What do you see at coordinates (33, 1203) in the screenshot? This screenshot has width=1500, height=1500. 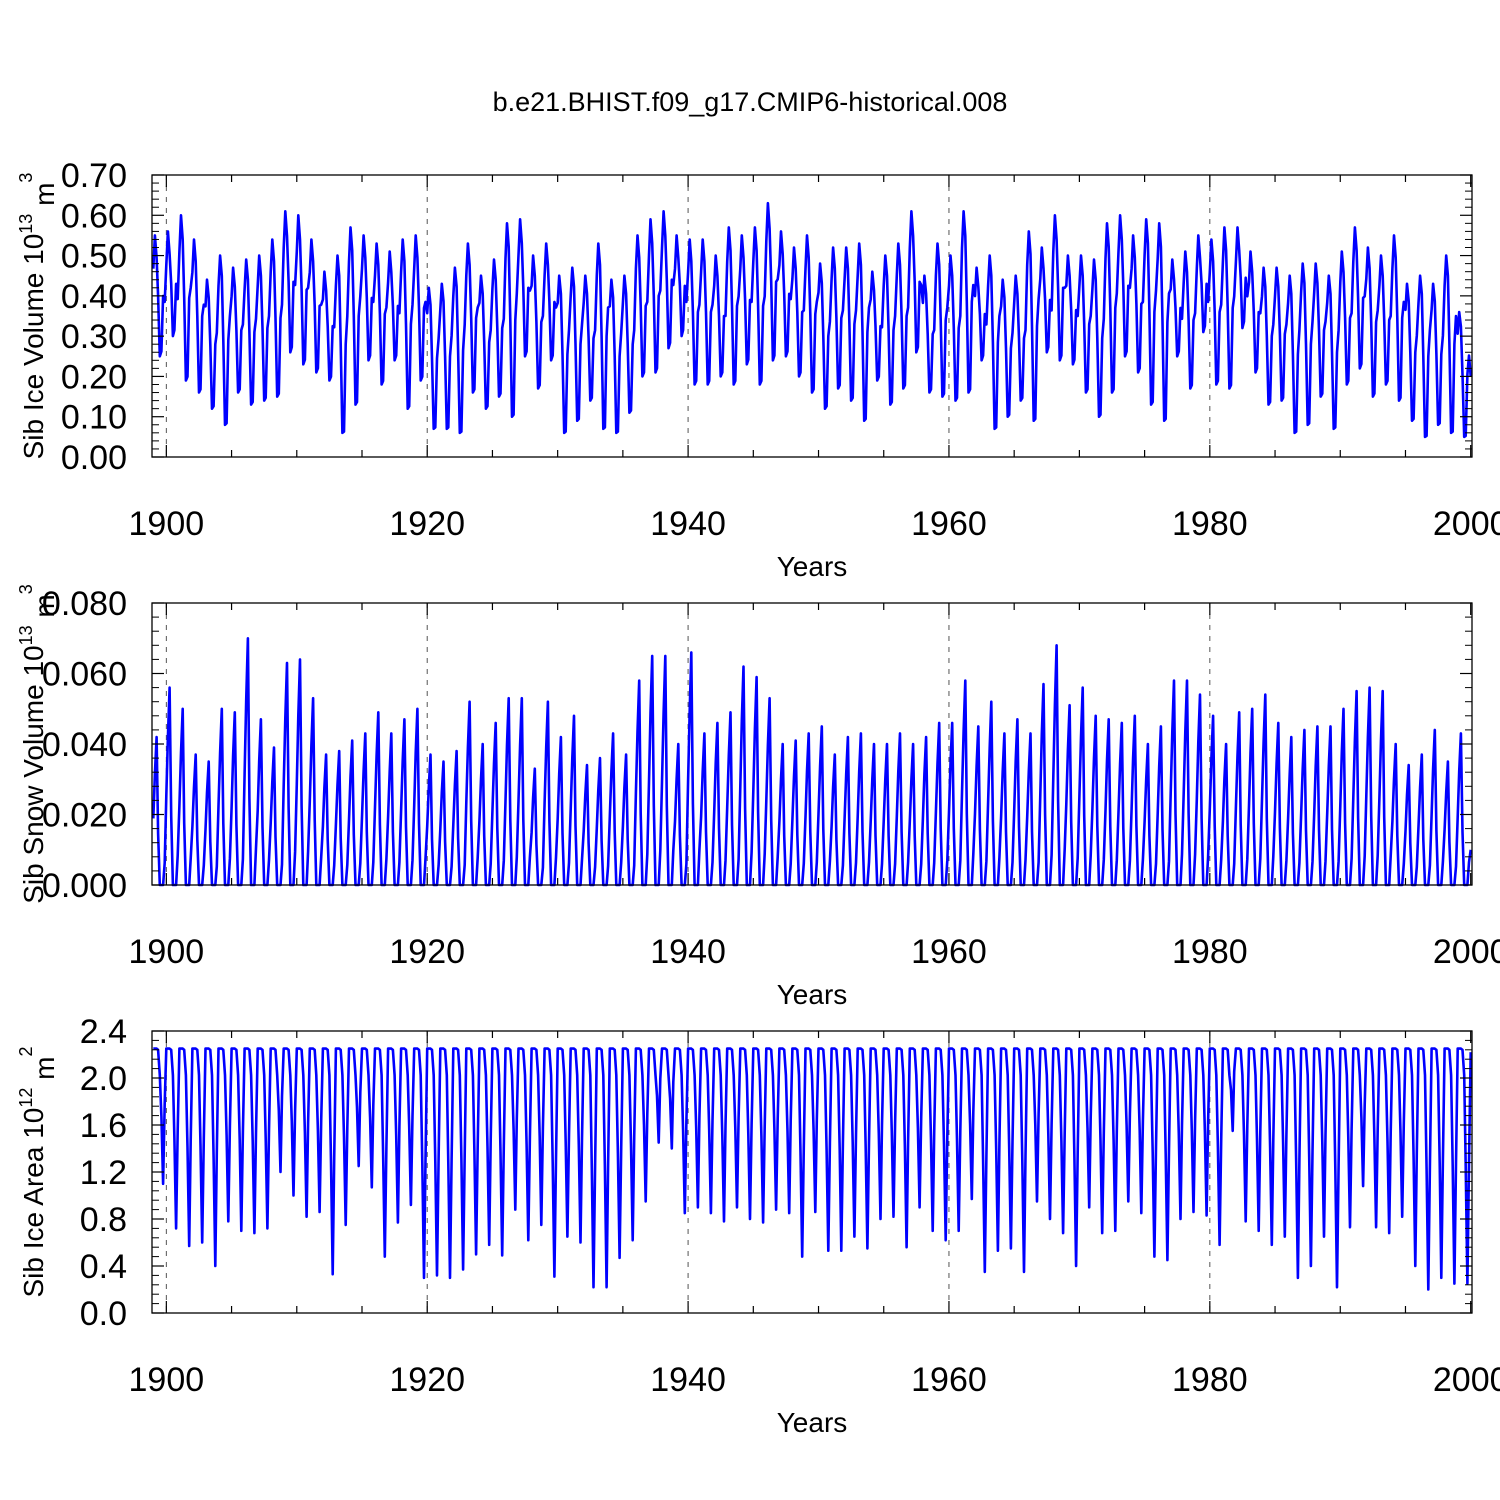 I see `y-axis-label-part: Sib Ice Area 10` at bounding box center [33, 1203].